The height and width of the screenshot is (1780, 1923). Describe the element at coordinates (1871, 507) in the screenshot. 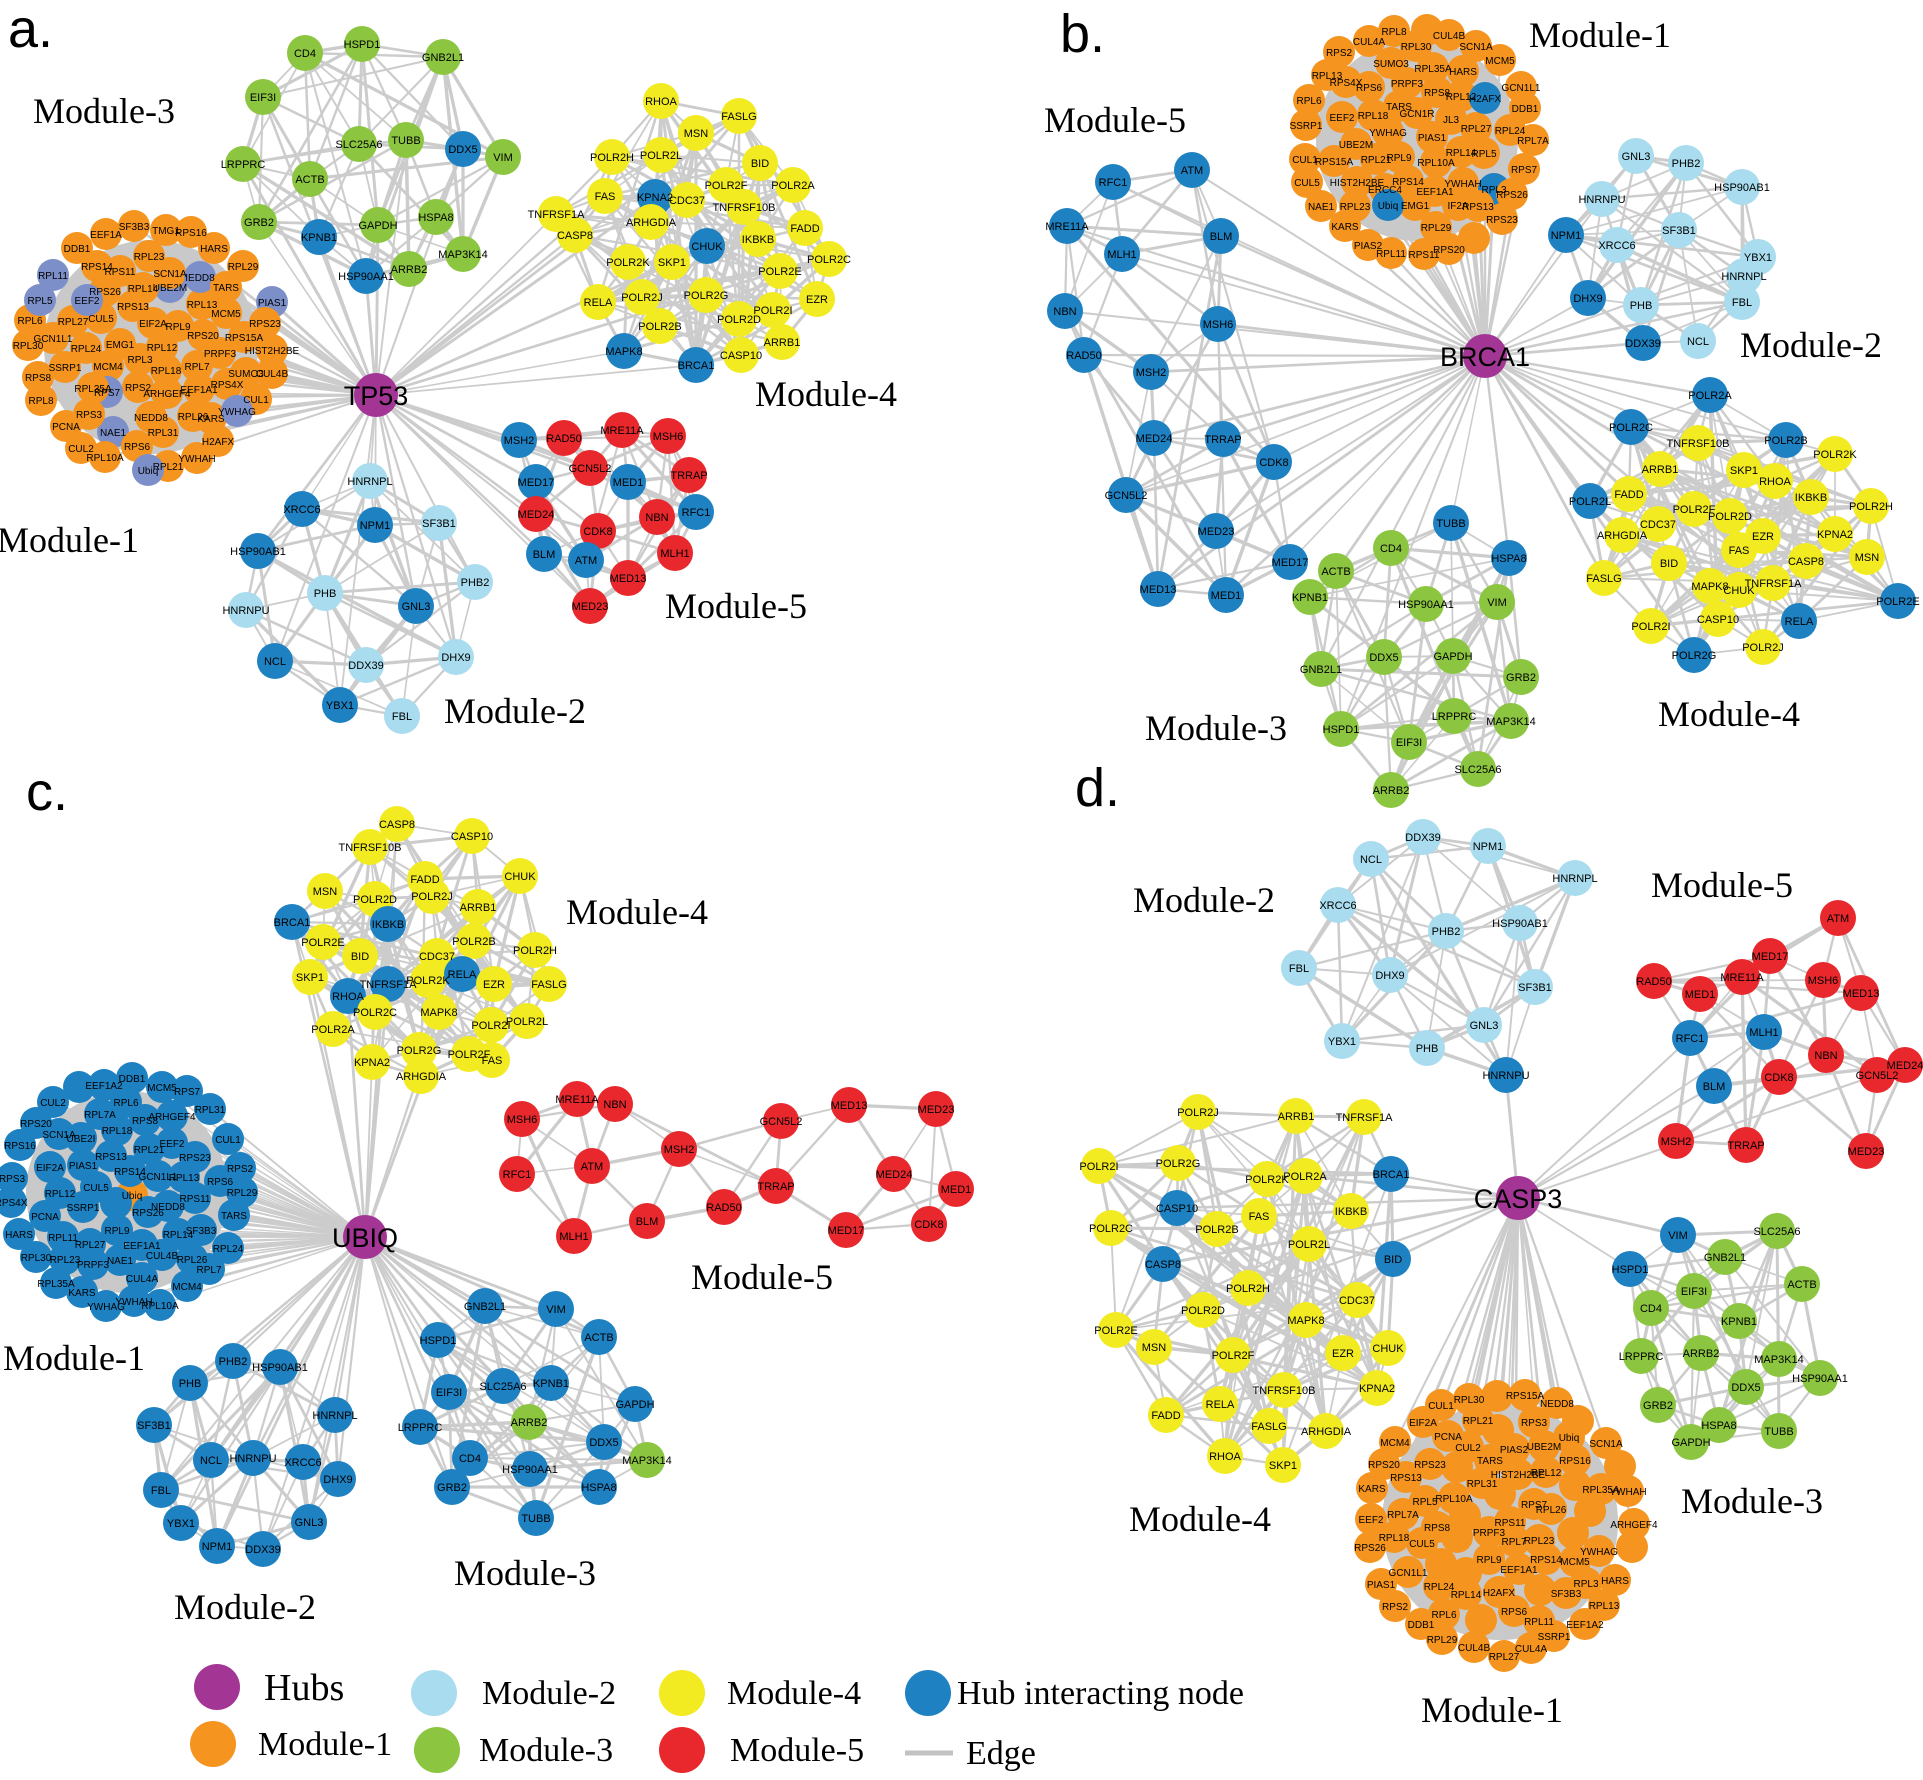

I see `svg-text: POLR2H` at that location.